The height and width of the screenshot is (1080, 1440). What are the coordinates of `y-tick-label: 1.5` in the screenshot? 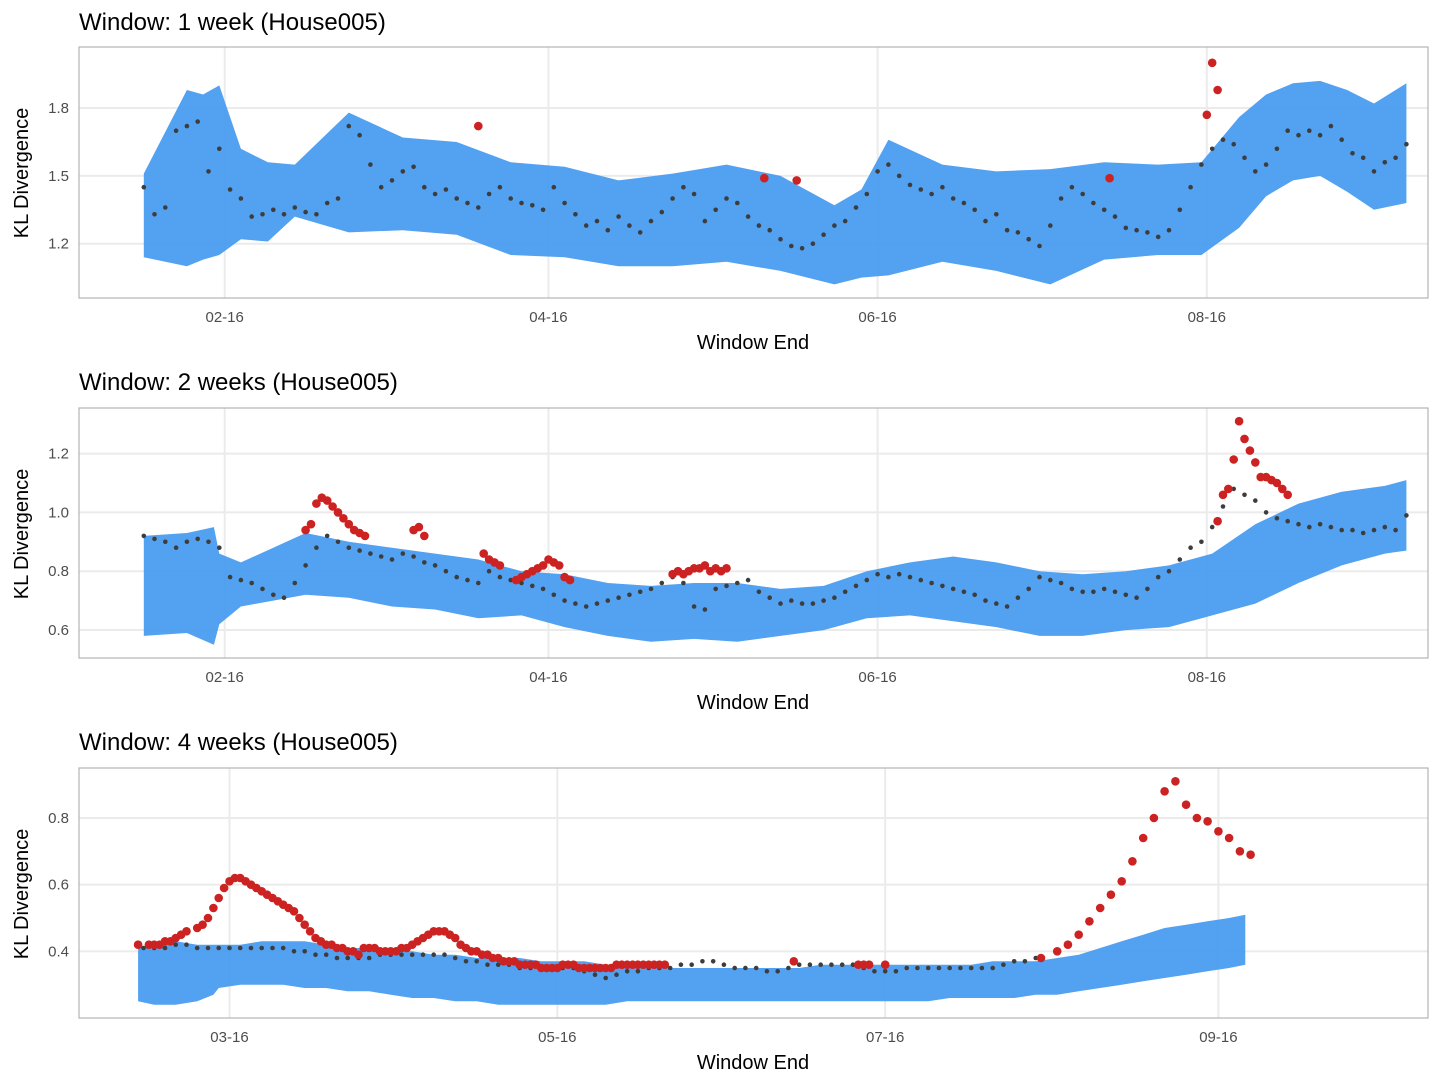 It's located at (58, 176).